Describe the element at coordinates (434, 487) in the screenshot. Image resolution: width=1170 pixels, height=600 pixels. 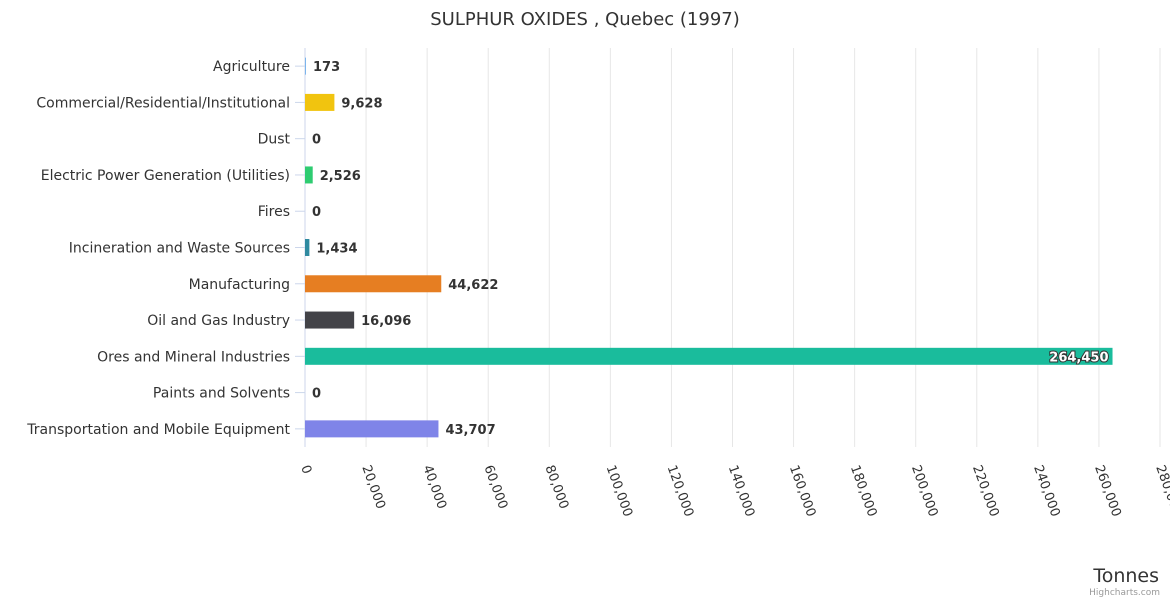
I see `x-tick-label: 40,000` at that location.